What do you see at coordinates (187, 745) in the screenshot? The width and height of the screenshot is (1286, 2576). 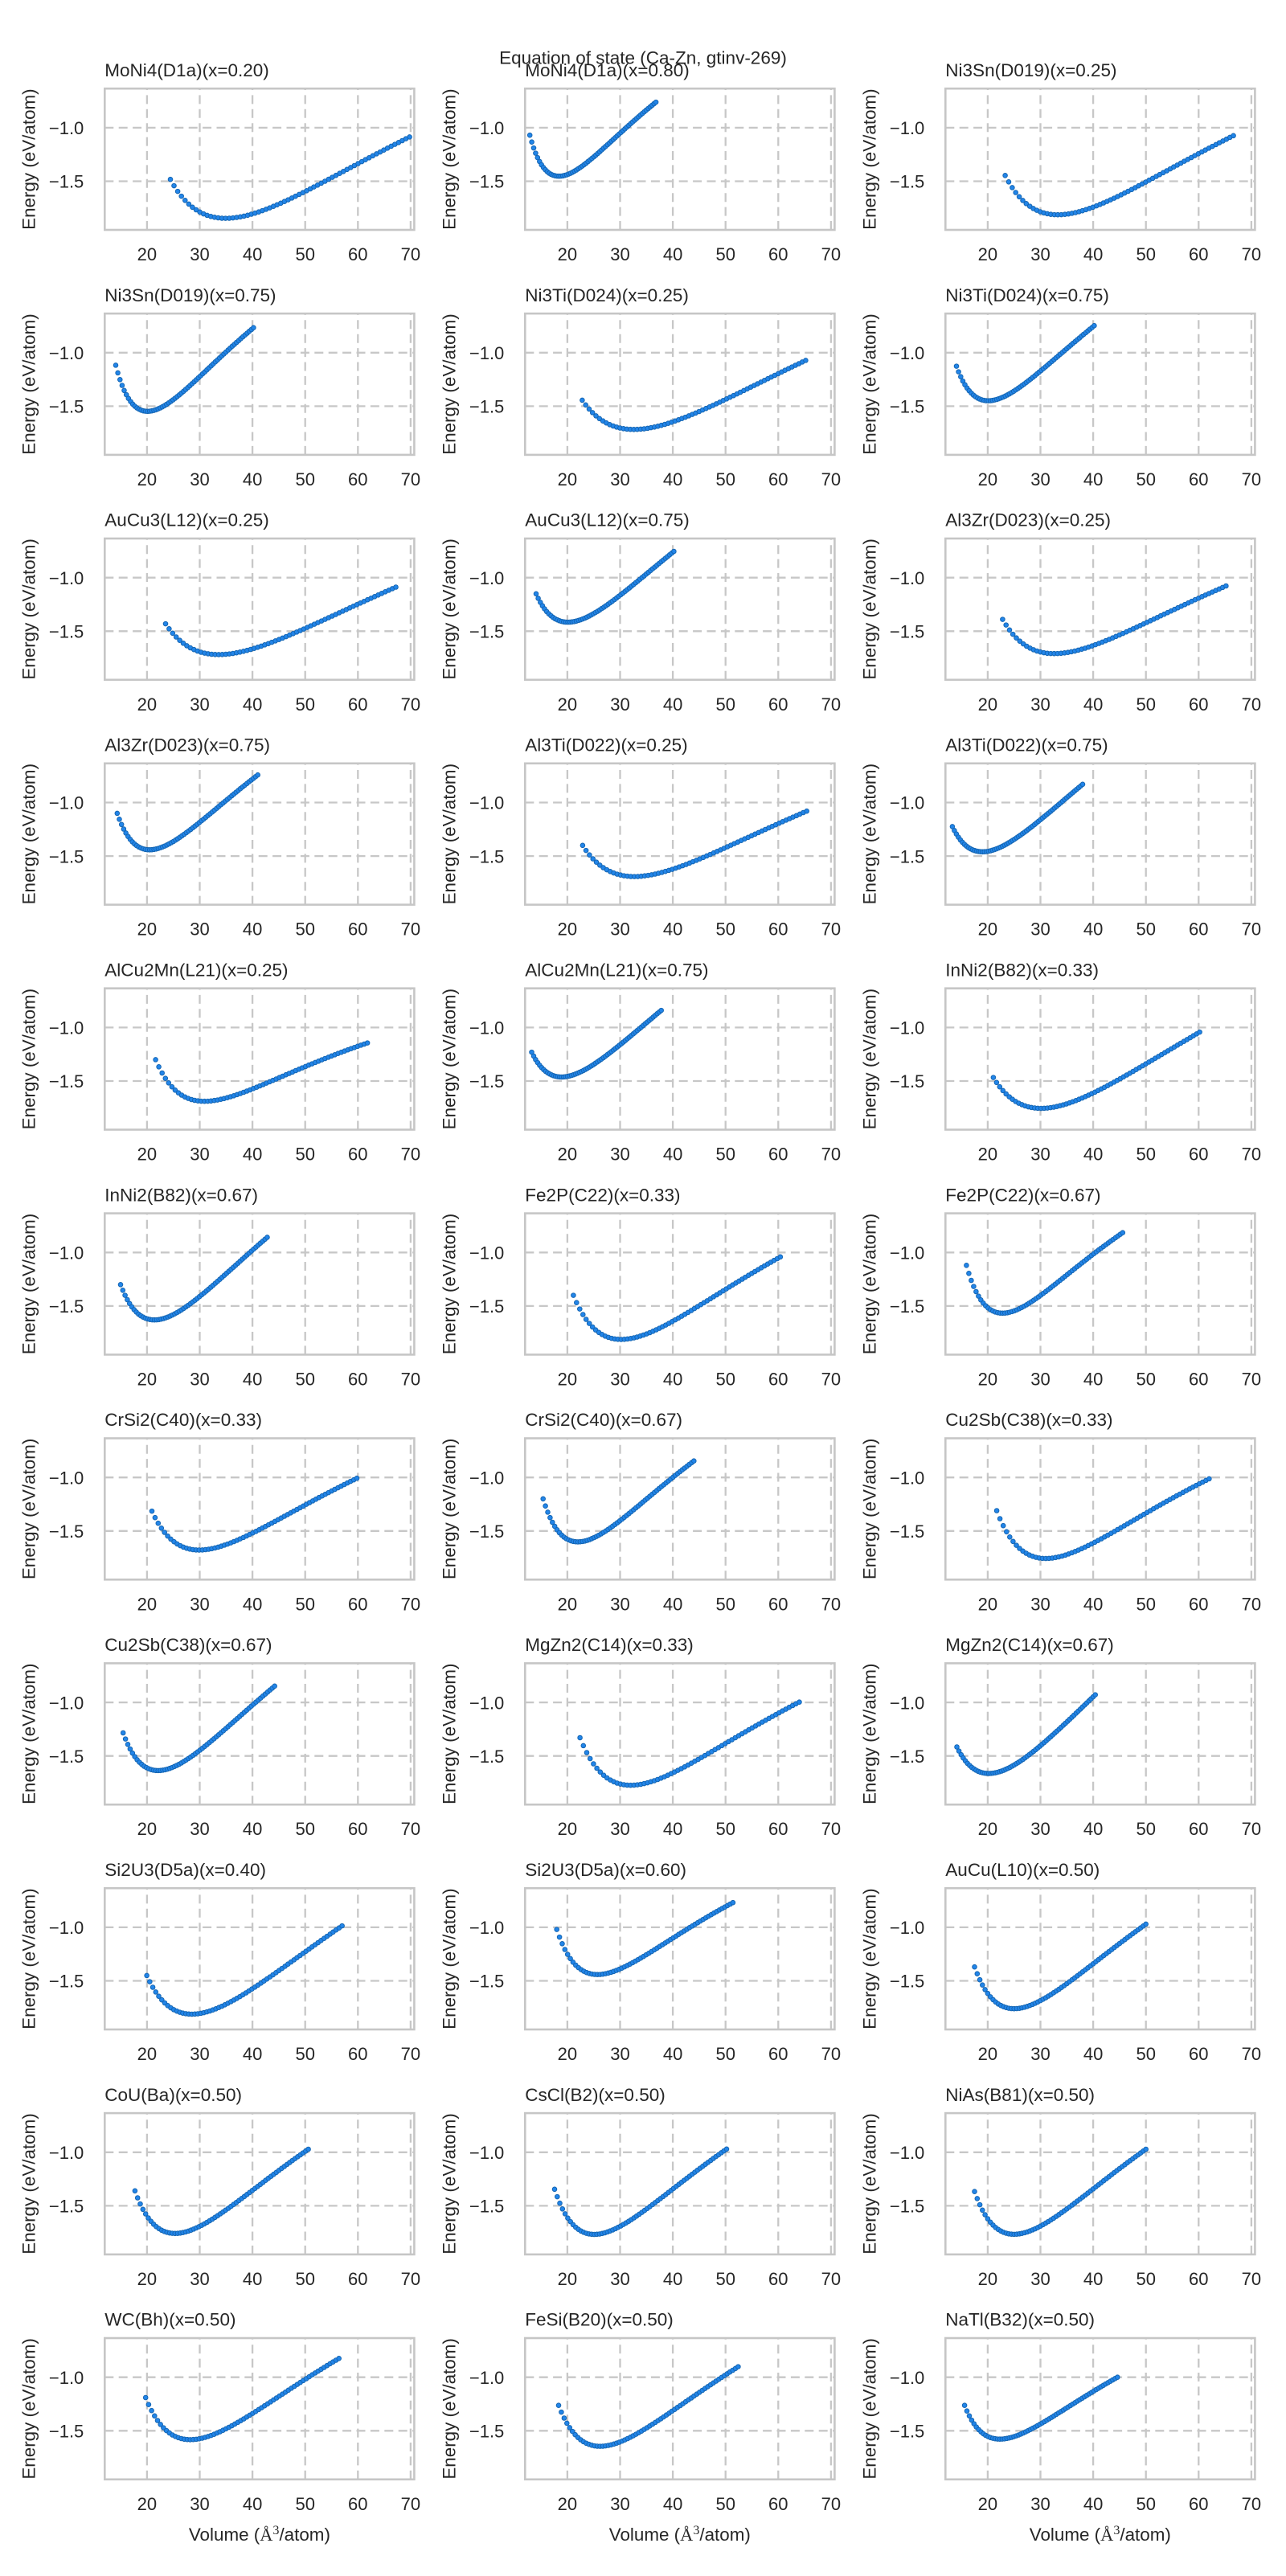 I see `svg-text: Al3Zr(D023)(x=0.75)` at bounding box center [187, 745].